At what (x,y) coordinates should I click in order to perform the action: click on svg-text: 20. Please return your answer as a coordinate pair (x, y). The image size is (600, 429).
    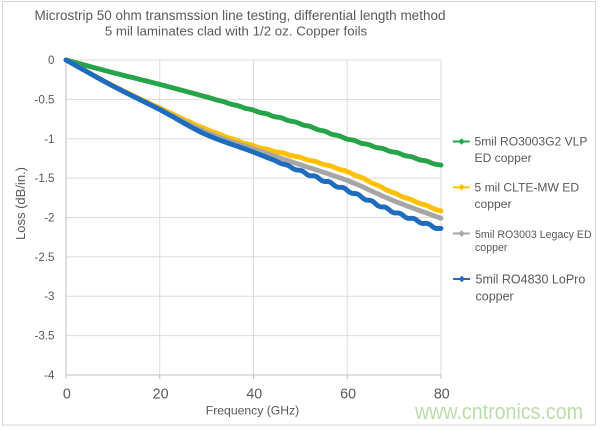
    Looking at the image, I should click on (161, 395).